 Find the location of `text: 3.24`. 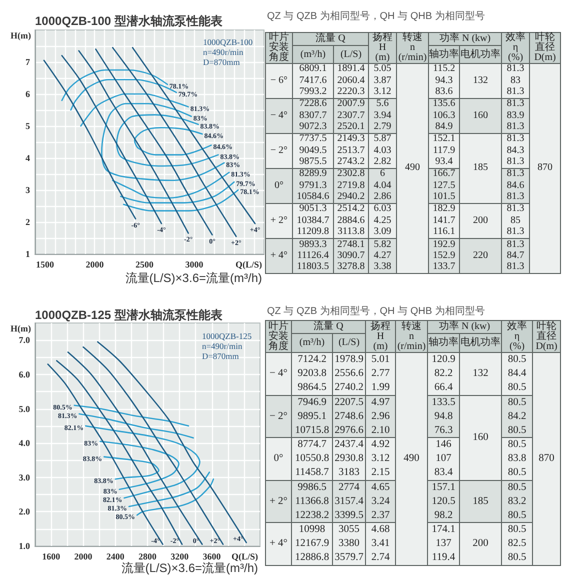

text: 3.24 is located at coordinates (380, 501).